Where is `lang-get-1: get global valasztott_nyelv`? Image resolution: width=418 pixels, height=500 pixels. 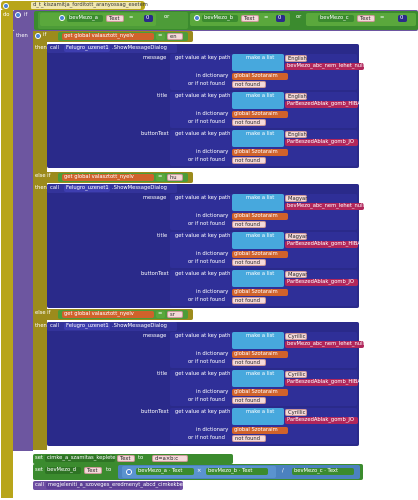
lang-get-1: get global valasztott_nyelv is located at coordinates (108, 36).